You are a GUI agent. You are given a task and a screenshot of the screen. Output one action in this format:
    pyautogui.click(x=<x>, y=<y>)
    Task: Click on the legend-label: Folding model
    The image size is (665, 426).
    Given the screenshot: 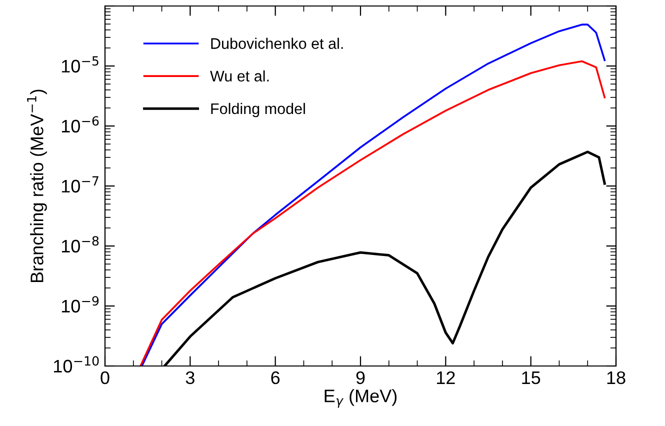 What is the action you would take?
    pyautogui.click(x=258, y=110)
    